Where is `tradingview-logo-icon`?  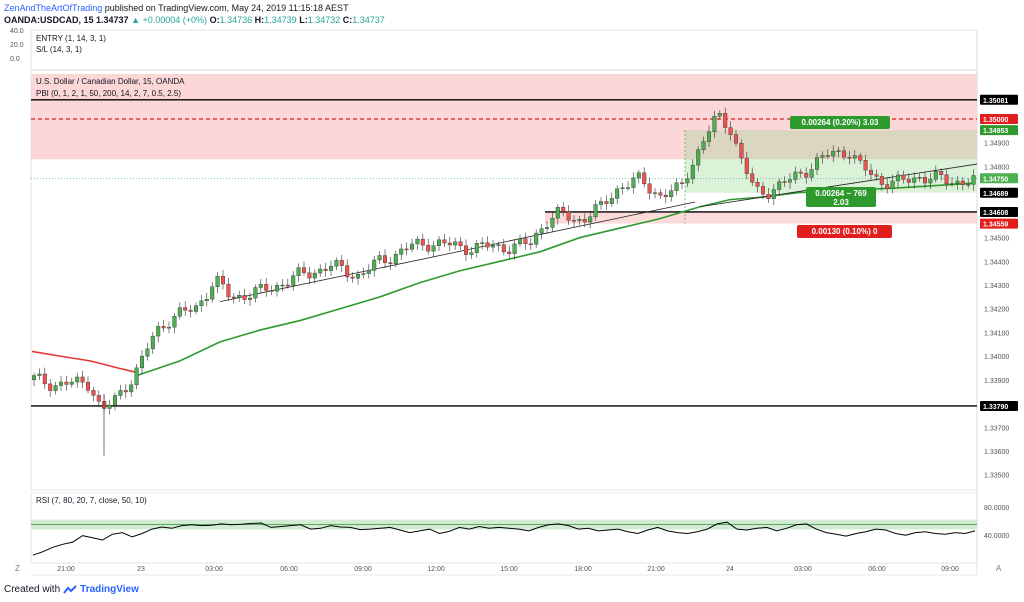 tradingview-logo-icon is located at coordinates (70, 589).